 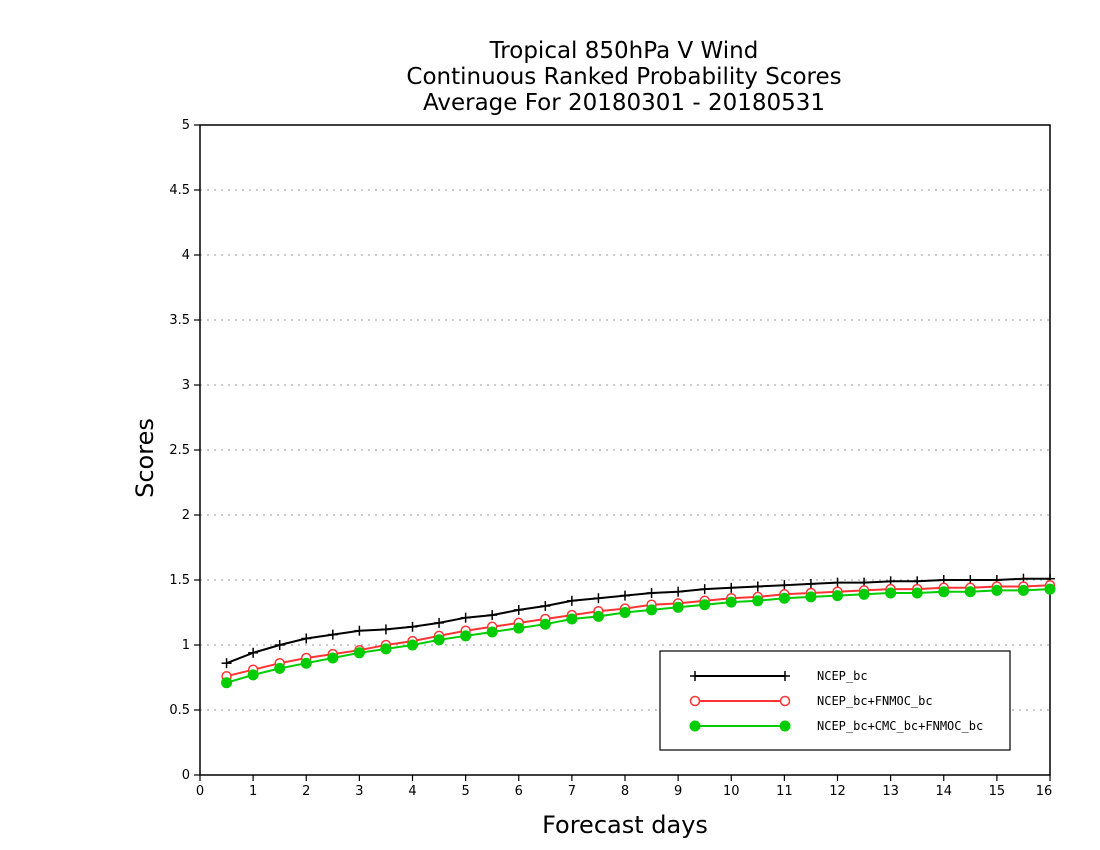 I want to click on x-tick-label: 15, so click(x=997, y=791).